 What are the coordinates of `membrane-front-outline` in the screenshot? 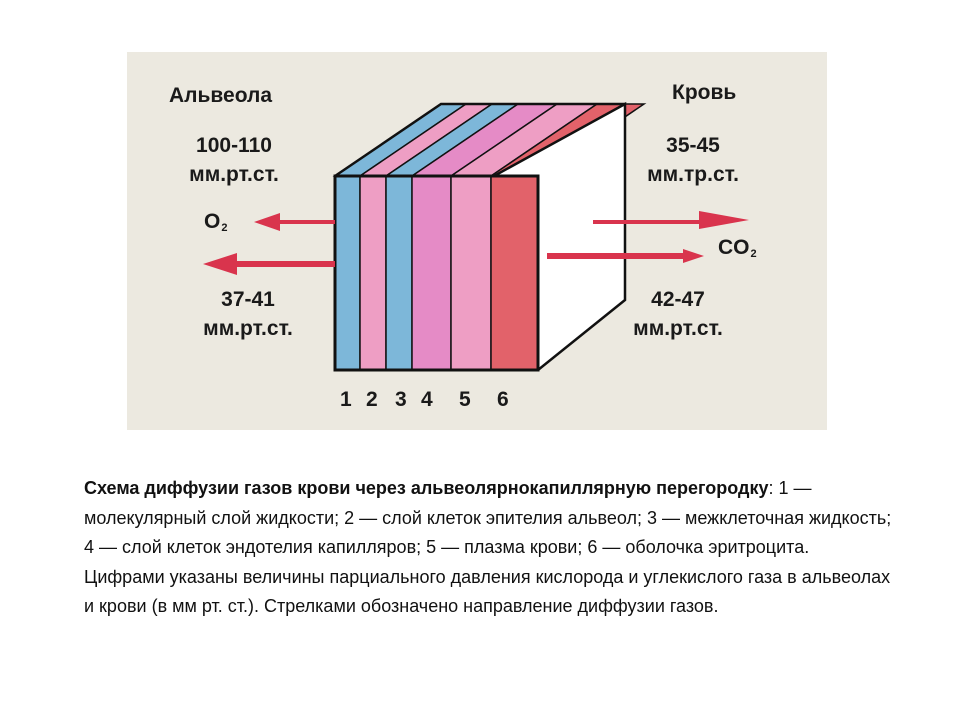 It's located at (436, 273).